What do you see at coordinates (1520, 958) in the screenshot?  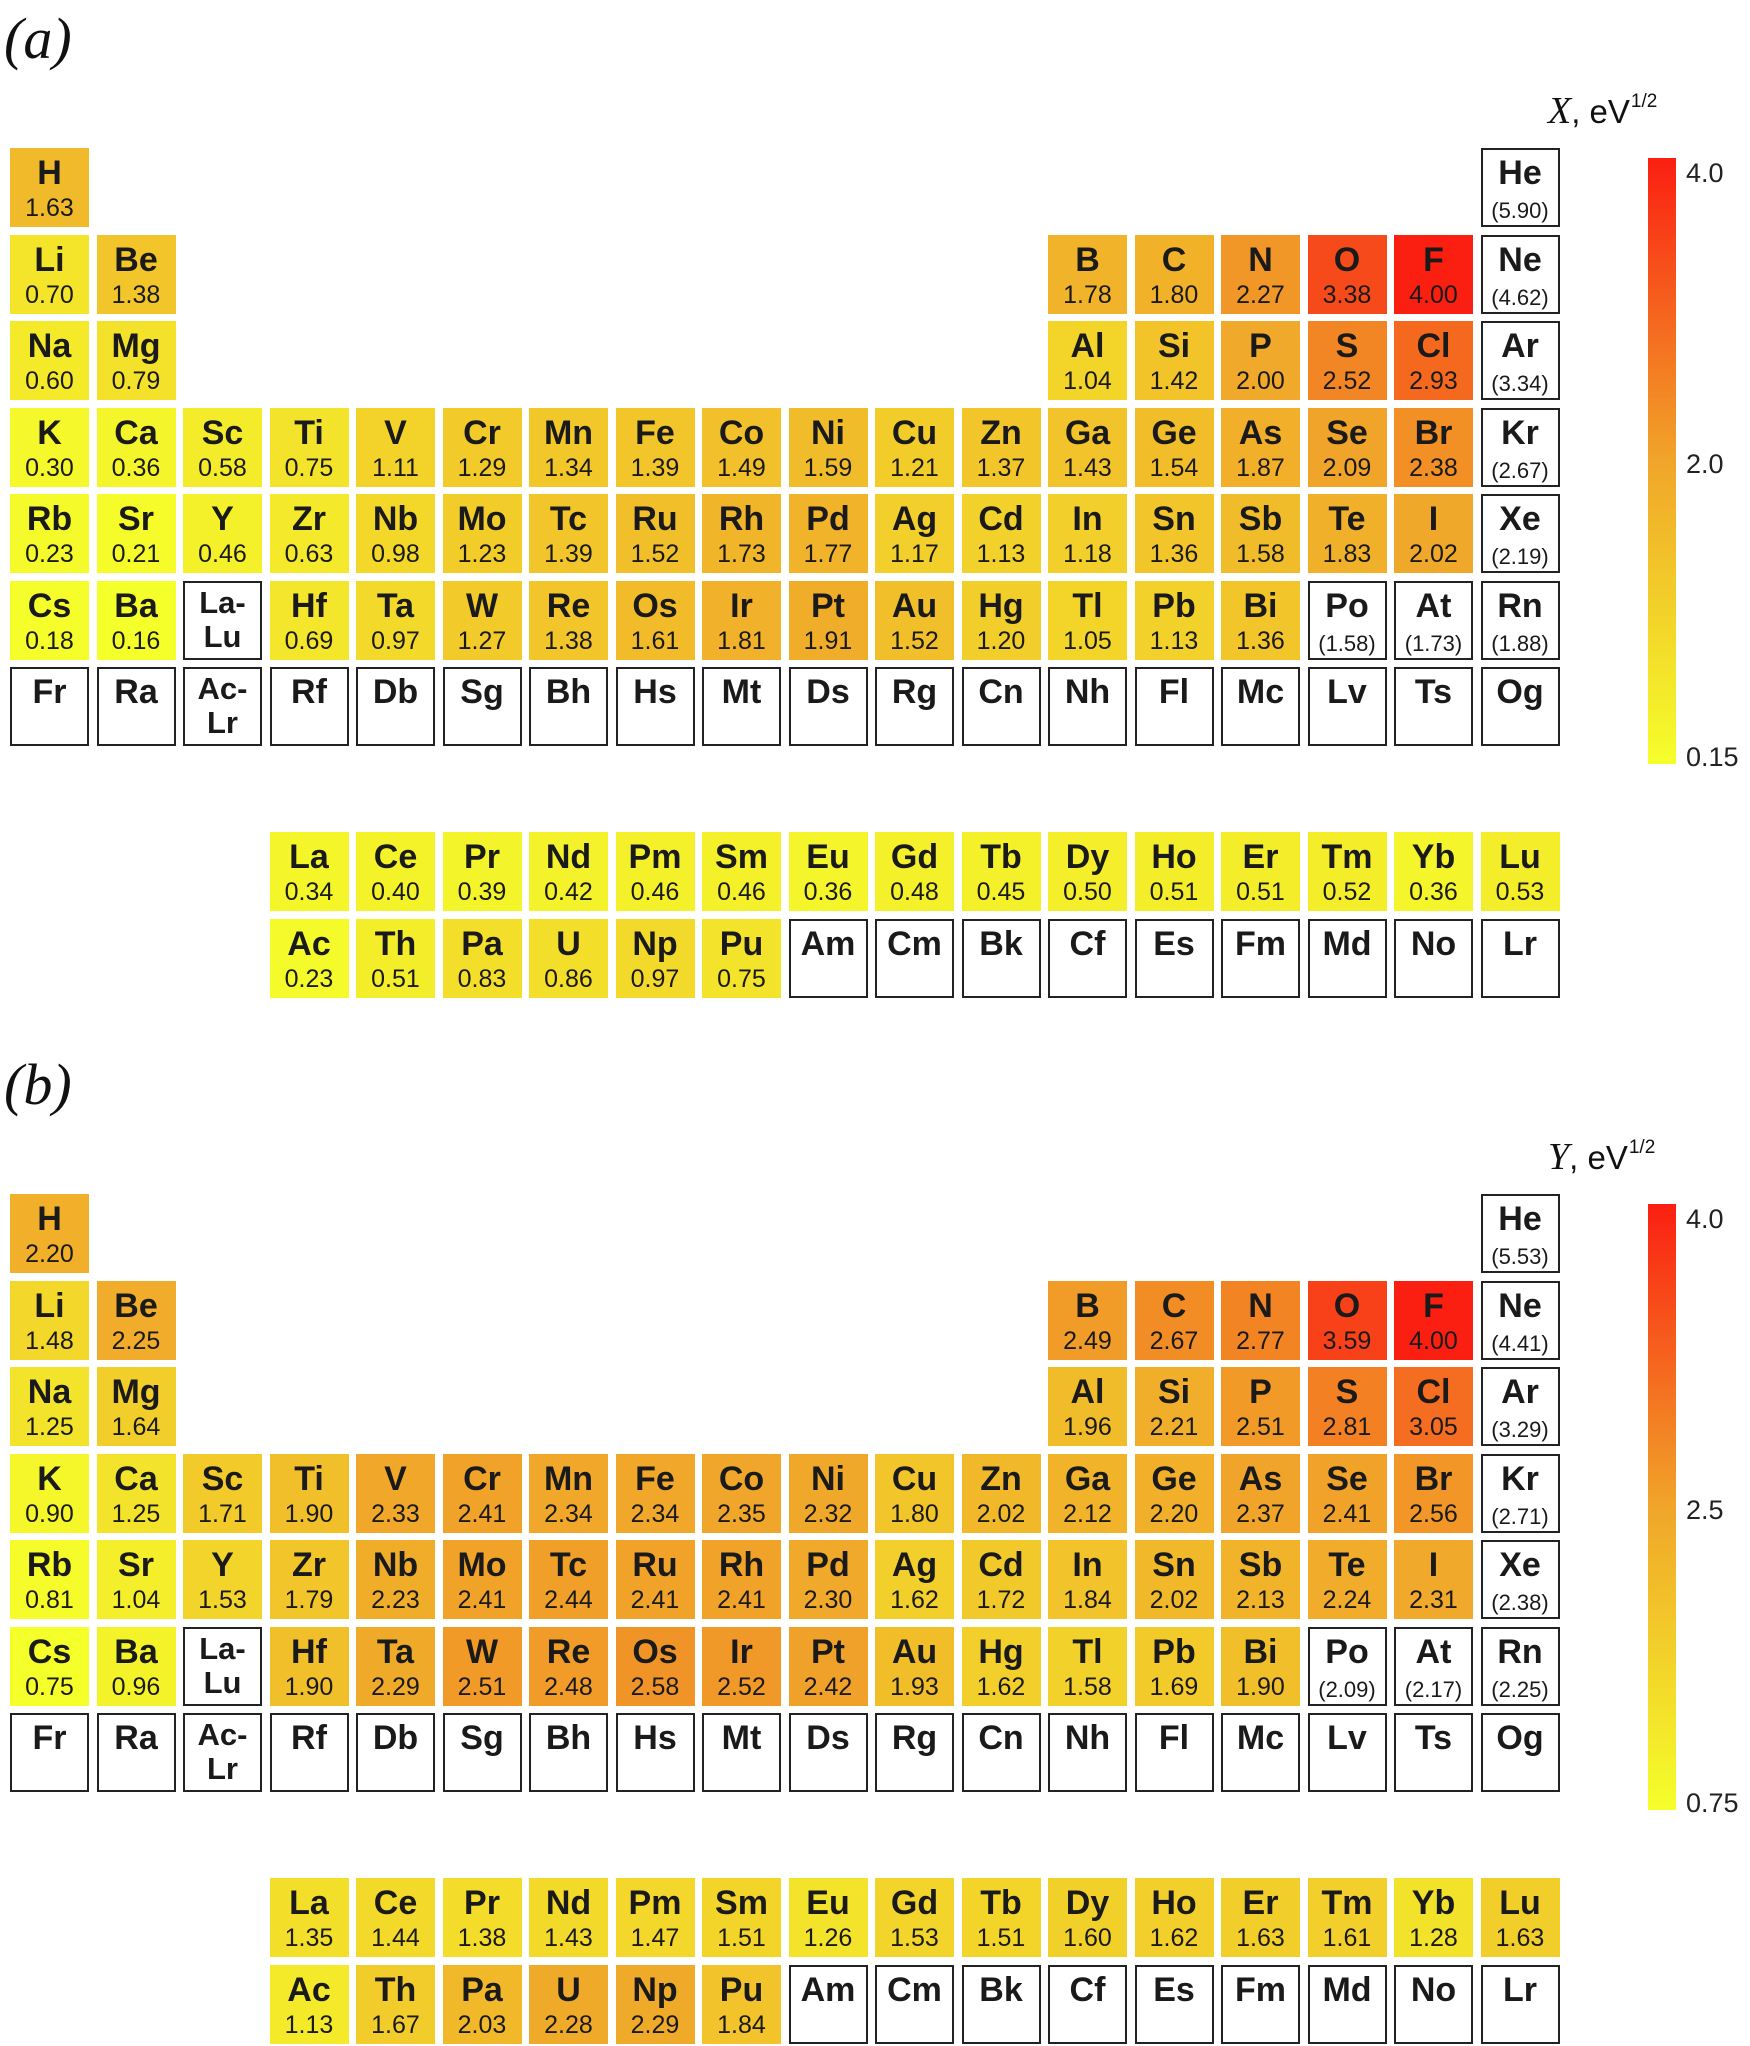 I see `element-cell-lr: Lr` at bounding box center [1520, 958].